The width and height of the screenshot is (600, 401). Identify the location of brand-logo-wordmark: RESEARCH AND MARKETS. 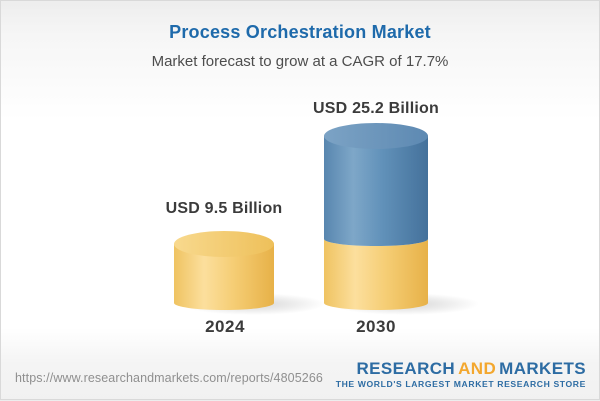
(461, 368).